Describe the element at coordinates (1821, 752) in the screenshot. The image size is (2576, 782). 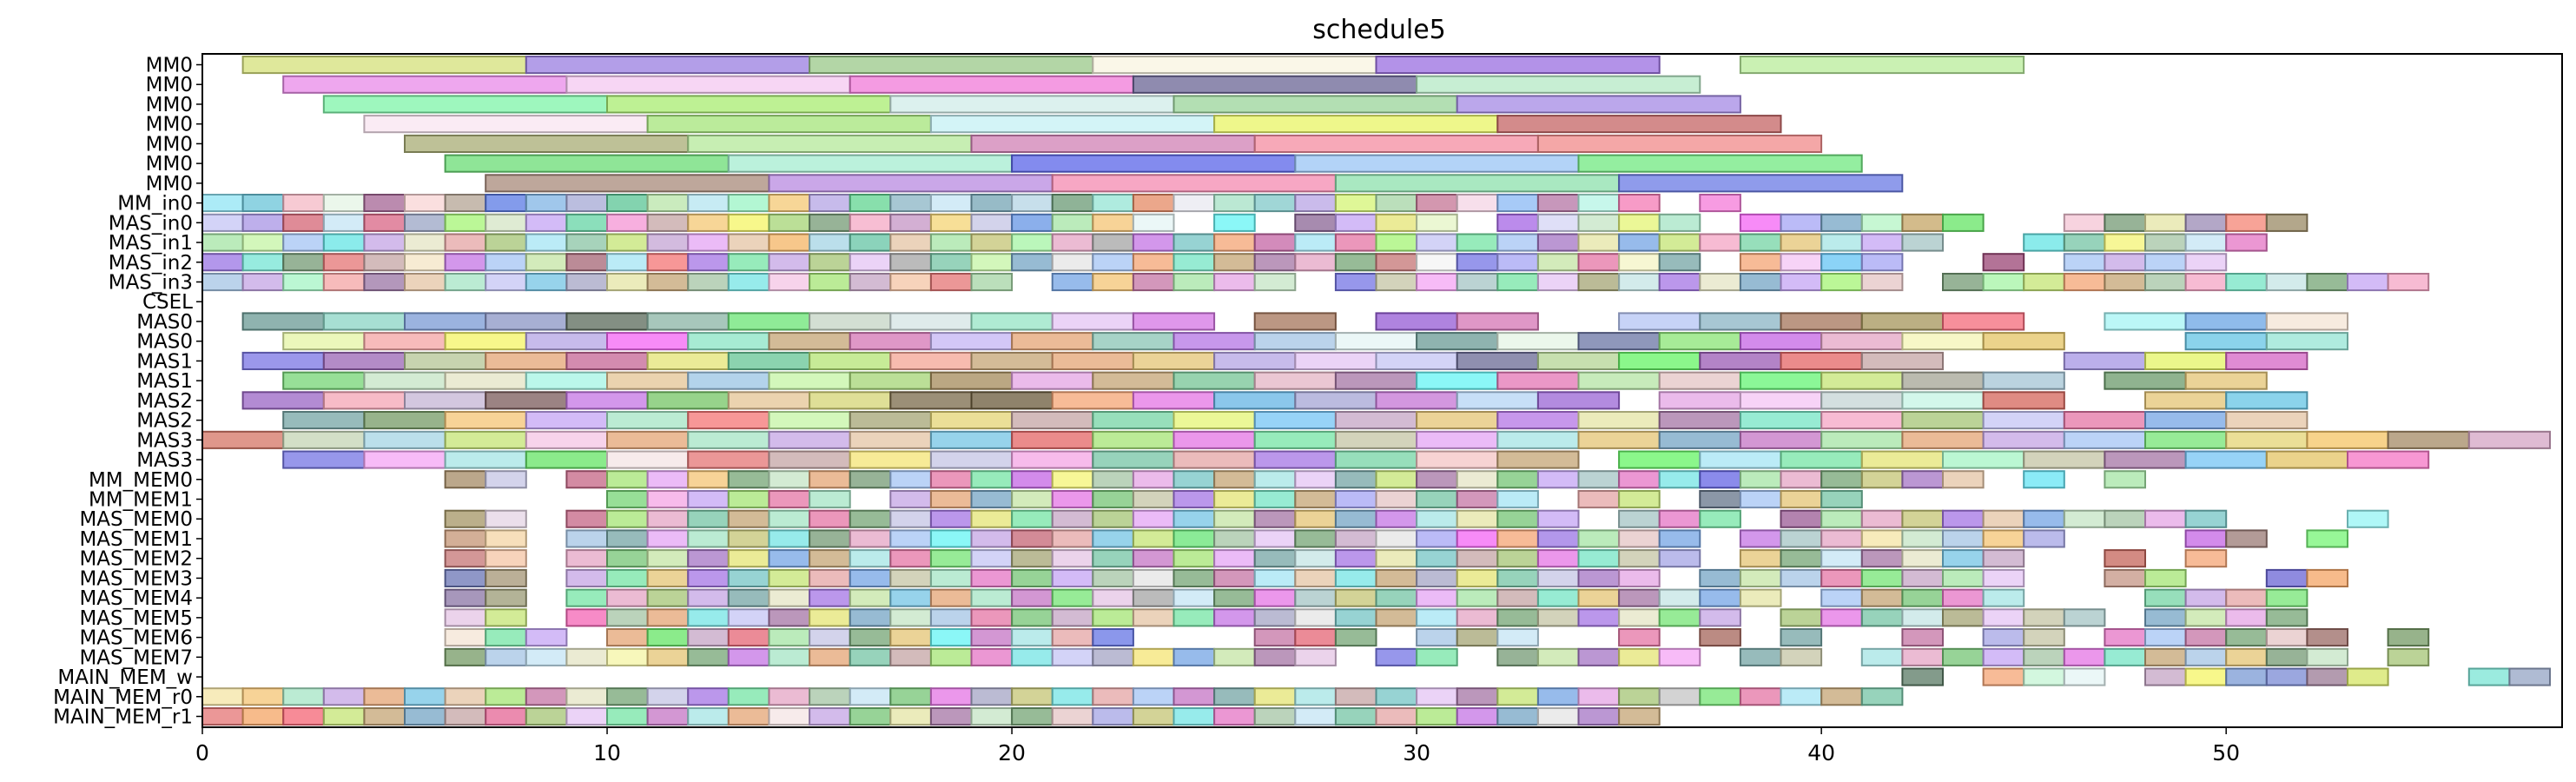
I see `x-tick-label: 40` at that location.